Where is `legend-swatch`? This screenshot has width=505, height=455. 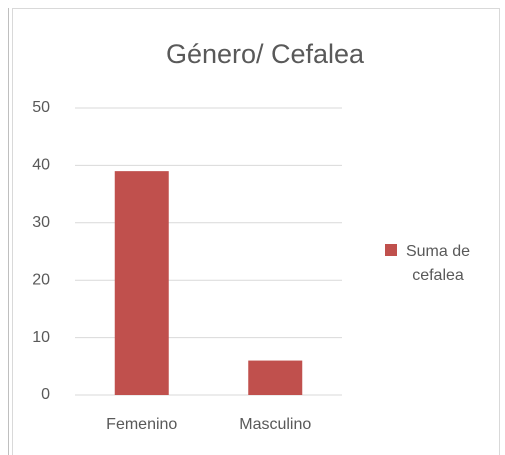
legend-swatch is located at coordinates (391, 250).